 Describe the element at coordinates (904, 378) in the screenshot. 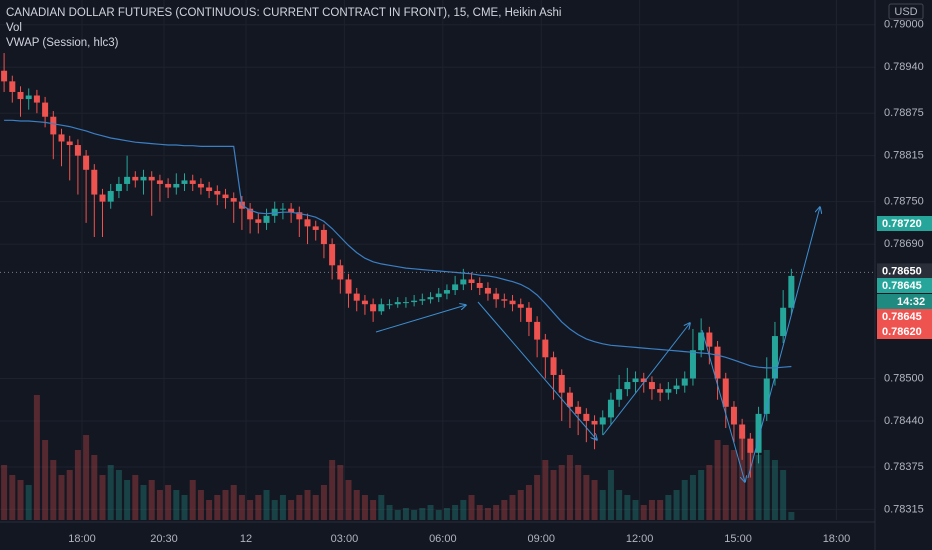

I see `y-tick-label: 0.78500` at that location.